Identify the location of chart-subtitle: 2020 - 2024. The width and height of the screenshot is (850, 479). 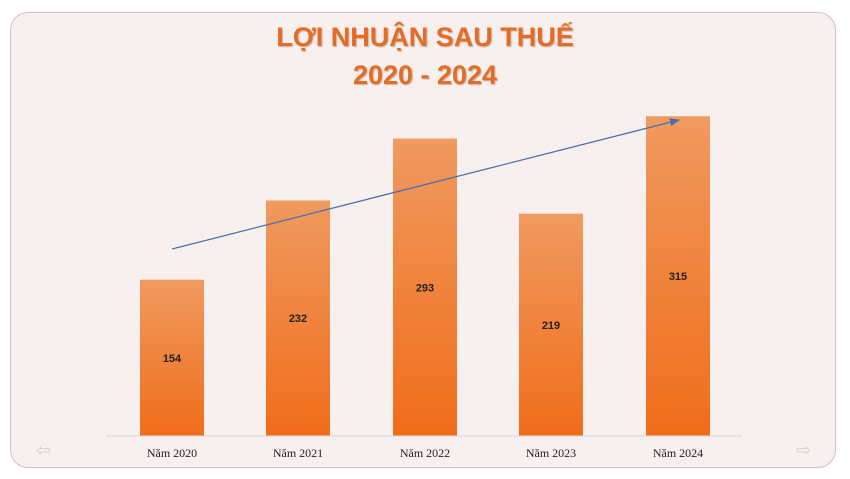
(425, 75).